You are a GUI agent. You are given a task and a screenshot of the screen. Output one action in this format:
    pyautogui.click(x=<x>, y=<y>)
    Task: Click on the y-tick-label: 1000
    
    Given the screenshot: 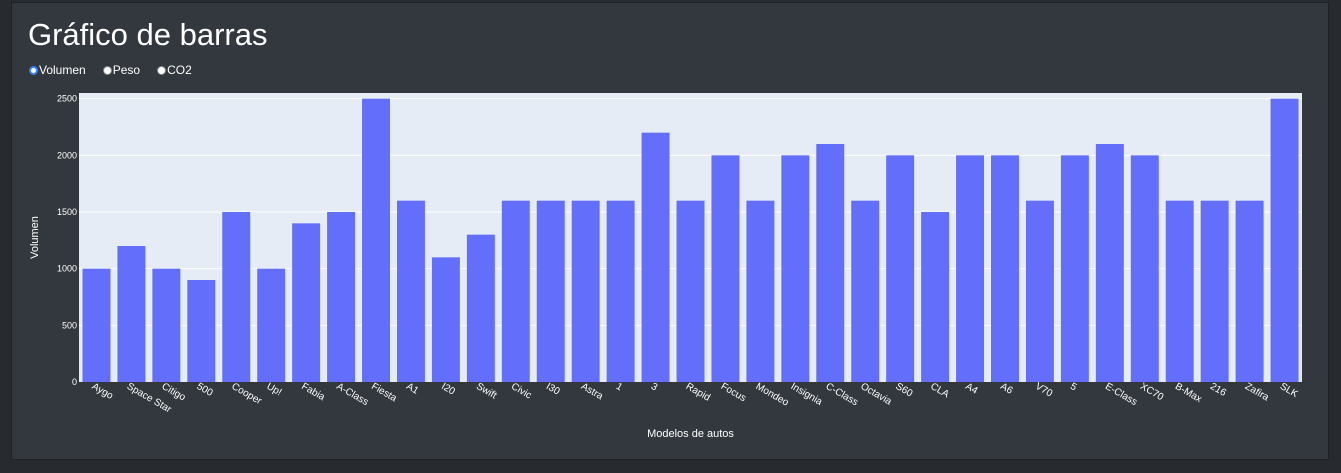 What is the action you would take?
    pyautogui.click(x=67, y=269)
    